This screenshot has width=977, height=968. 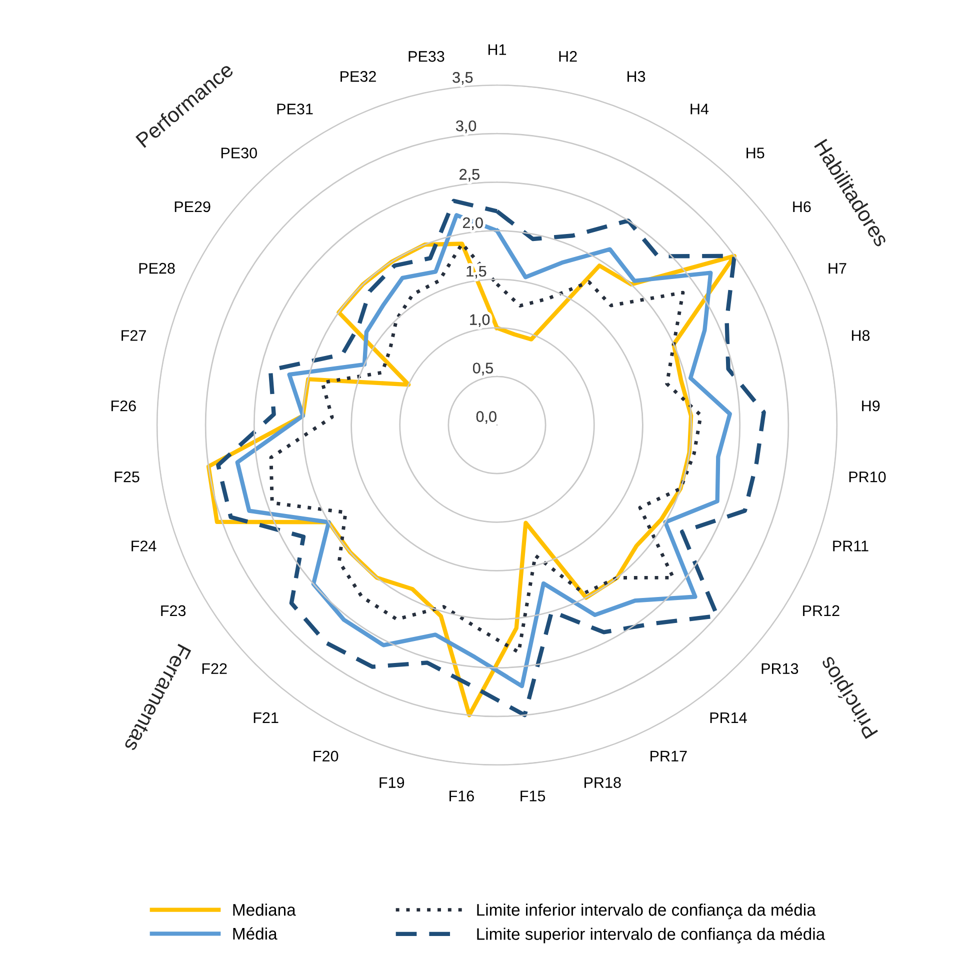 I want to click on spoke-label: H4, so click(x=699, y=109).